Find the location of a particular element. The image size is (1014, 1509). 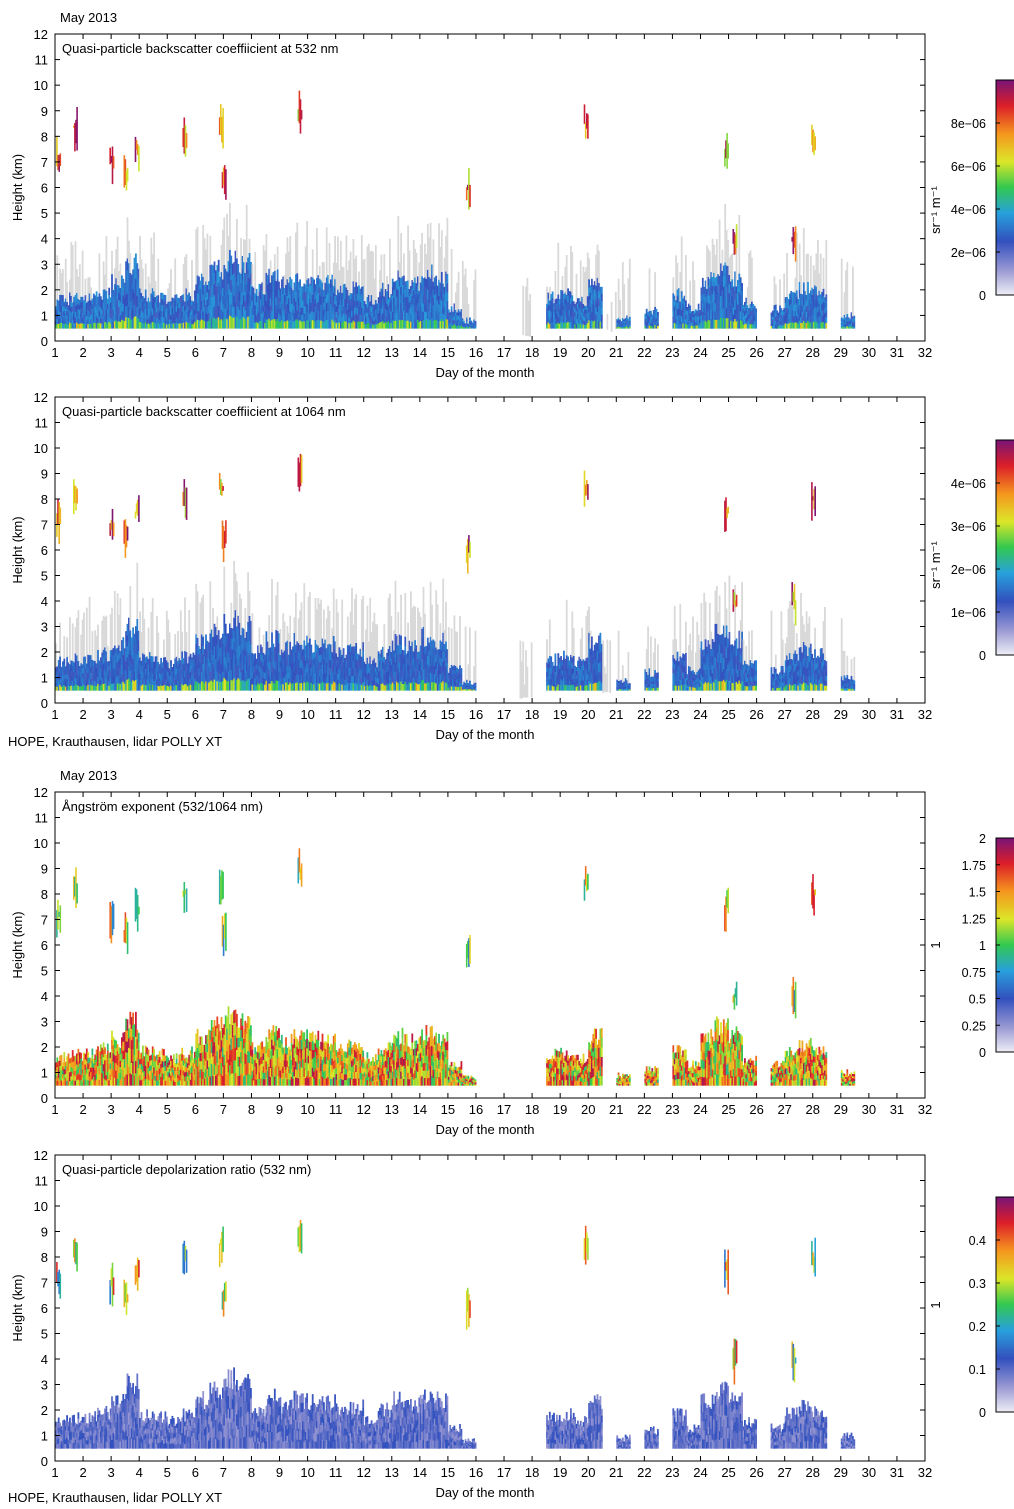

x-tick-label: 8 is located at coordinates (251, 352).